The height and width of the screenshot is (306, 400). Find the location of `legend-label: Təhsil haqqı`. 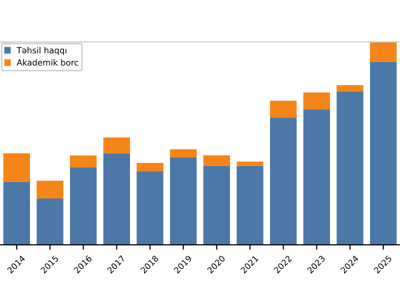

legend-label: Təhsil haqqı is located at coordinates (41, 50).